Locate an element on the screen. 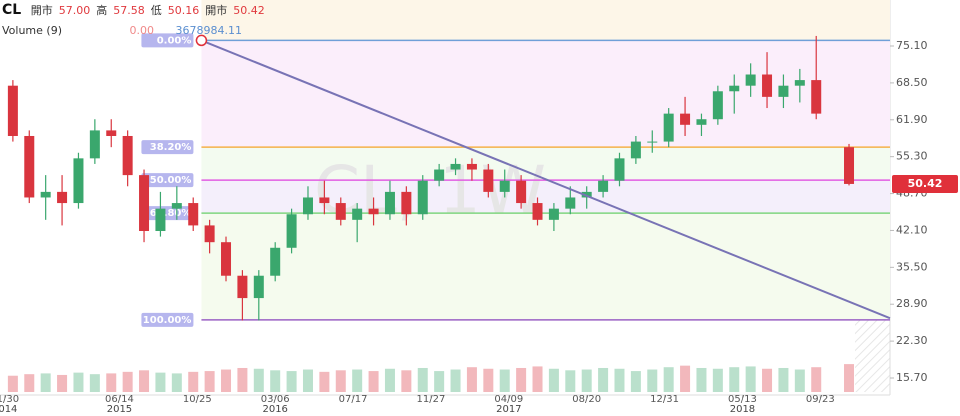  y-tick-label: 75.10 is located at coordinates (912, 45).